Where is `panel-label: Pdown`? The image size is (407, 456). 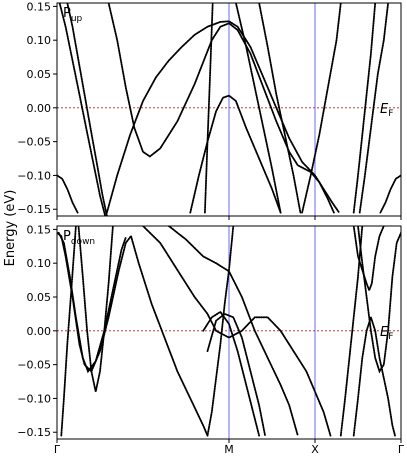
panel-label: Pdown is located at coordinates (79, 238).